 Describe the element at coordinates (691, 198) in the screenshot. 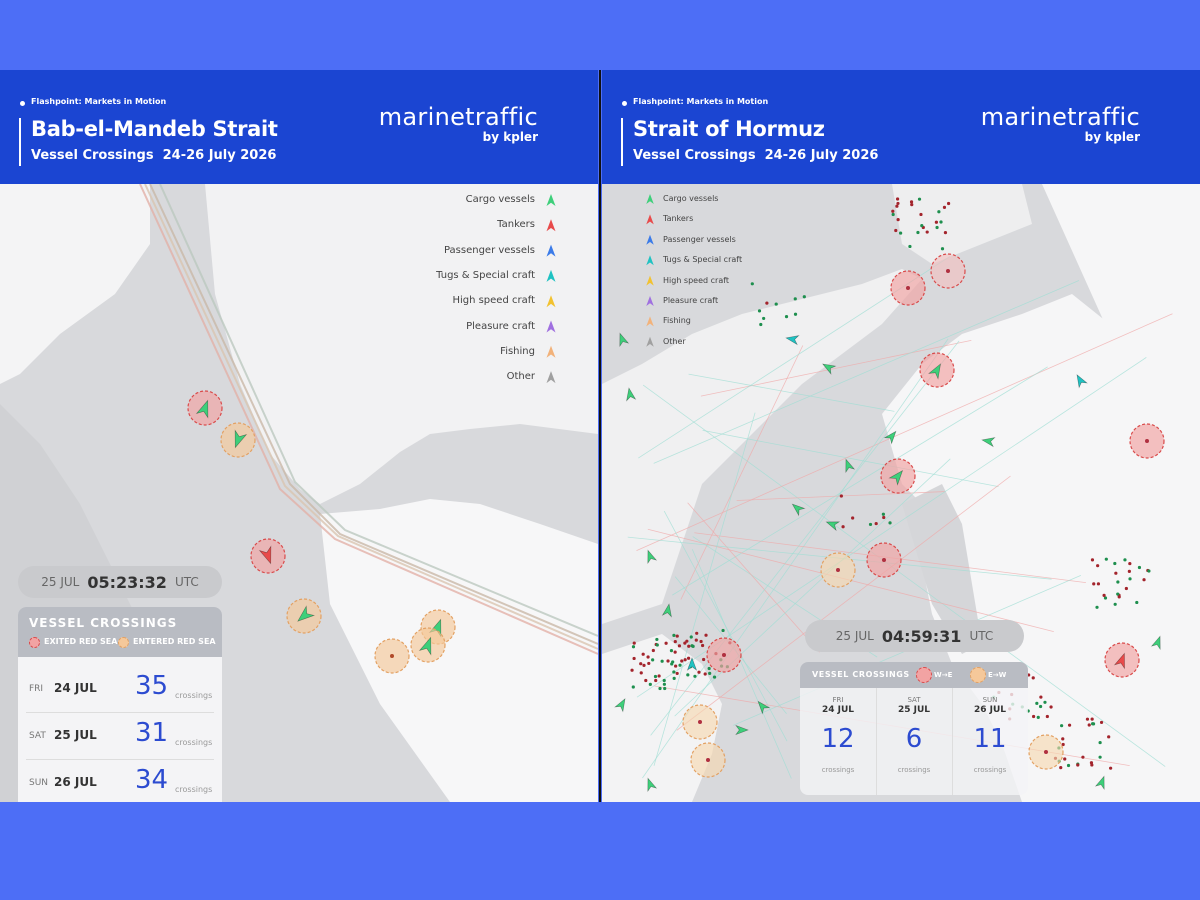

I see `legend-label: Cargo vessels` at that location.